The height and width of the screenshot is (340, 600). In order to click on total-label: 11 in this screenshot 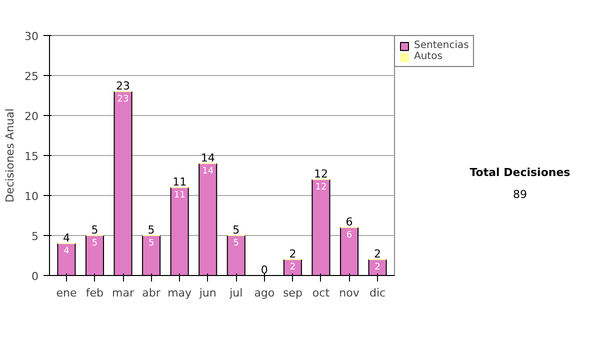, I will do `click(179, 182)`.